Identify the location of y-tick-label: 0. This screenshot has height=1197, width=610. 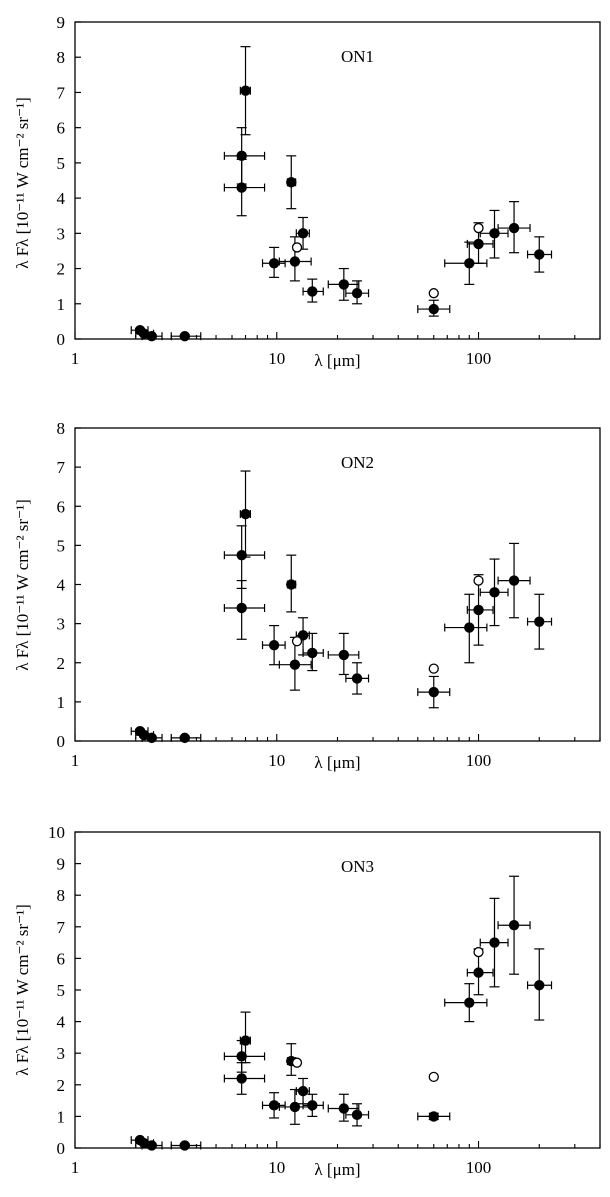
(61, 741).